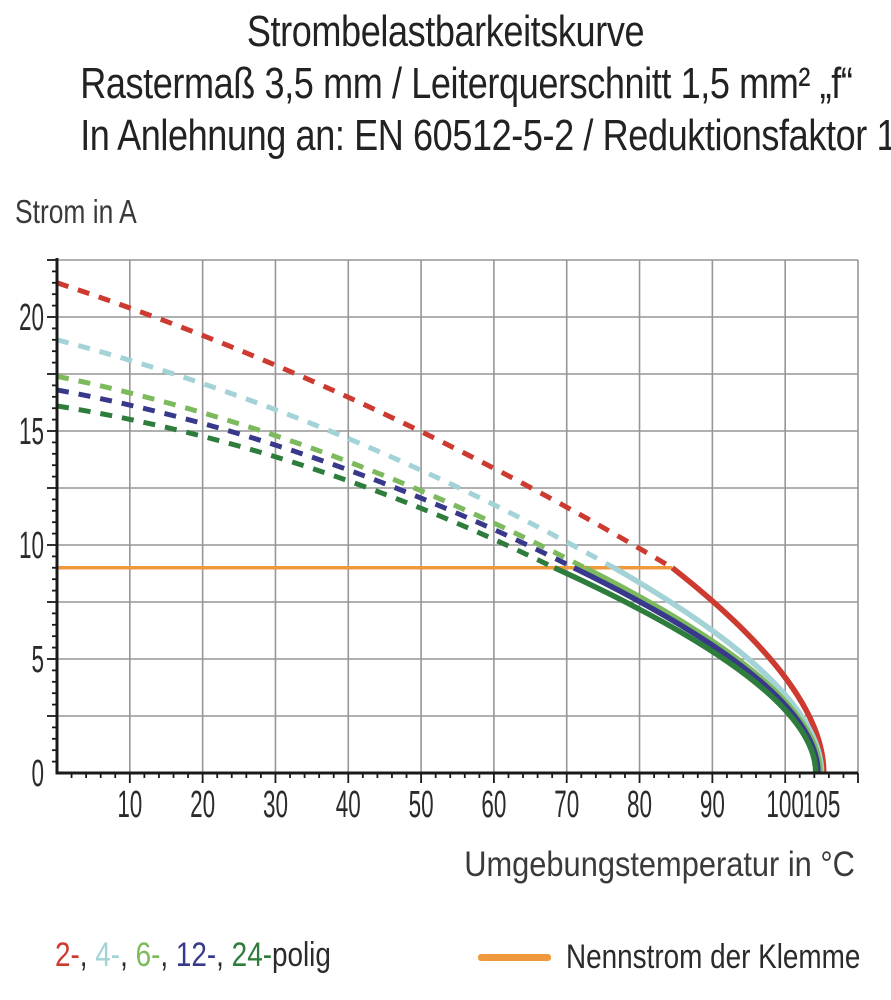  Describe the element at coordinates (566, 805) in the screenshot. I see `x-tick-label: 70` at that location.